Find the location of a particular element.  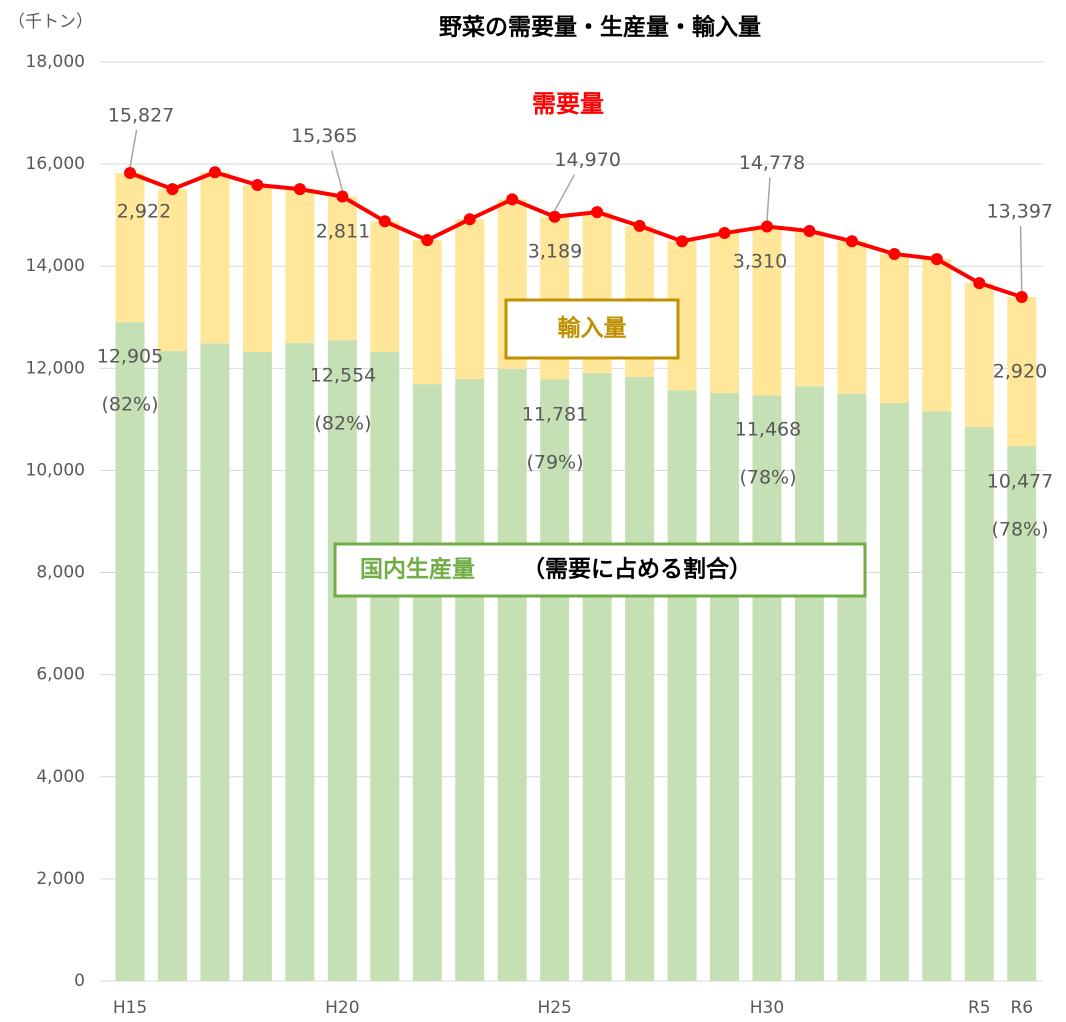

x-tick-label: R6 is located at coordinates (1021, 1008).